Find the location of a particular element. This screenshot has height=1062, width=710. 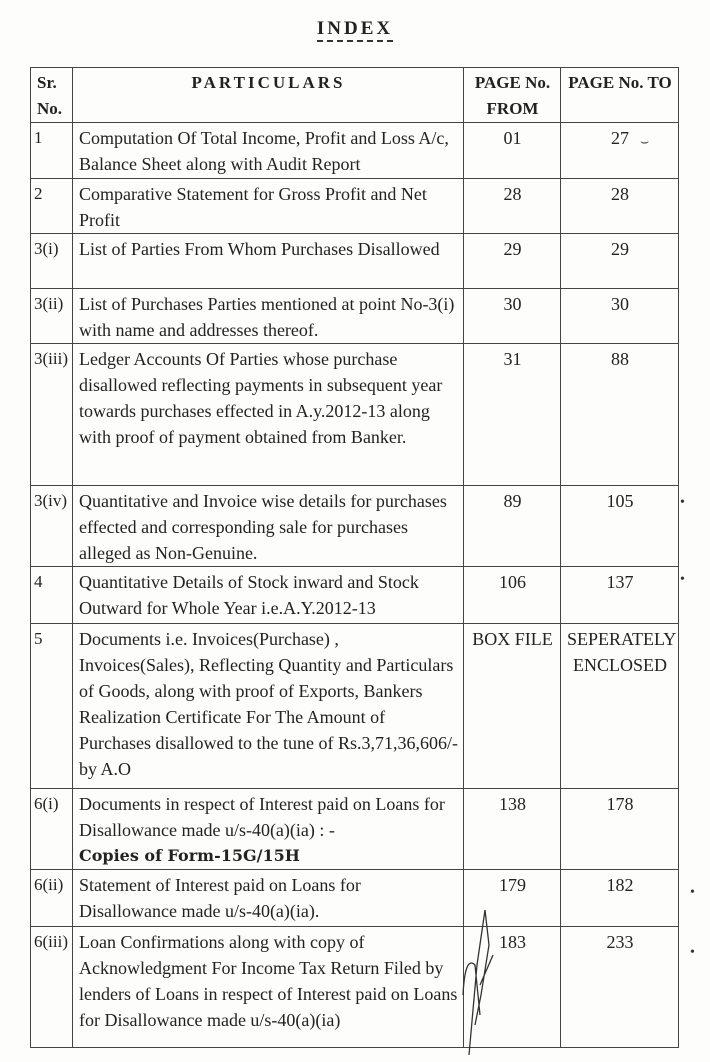

page-from: 01 is located at coordinates (512, 150).